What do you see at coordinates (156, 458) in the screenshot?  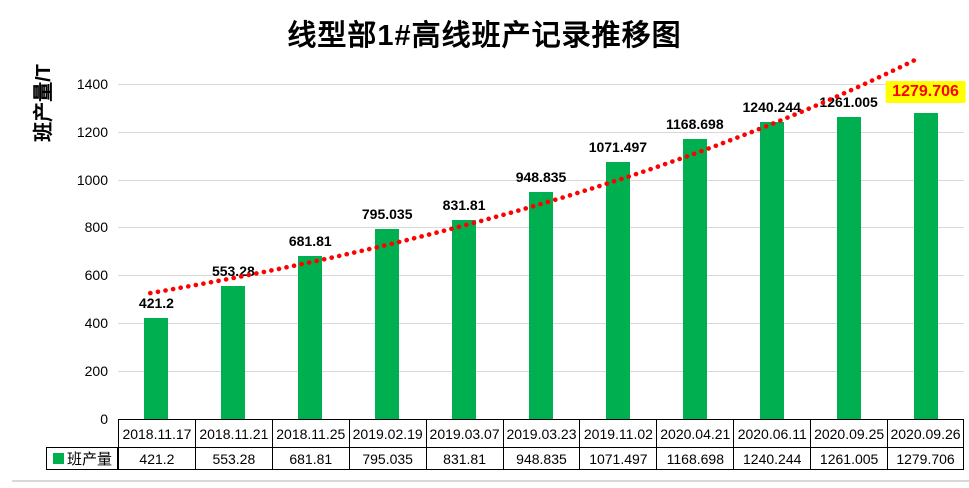 I see `table-value-cell: 421.2` at bounding box center [156, 458].